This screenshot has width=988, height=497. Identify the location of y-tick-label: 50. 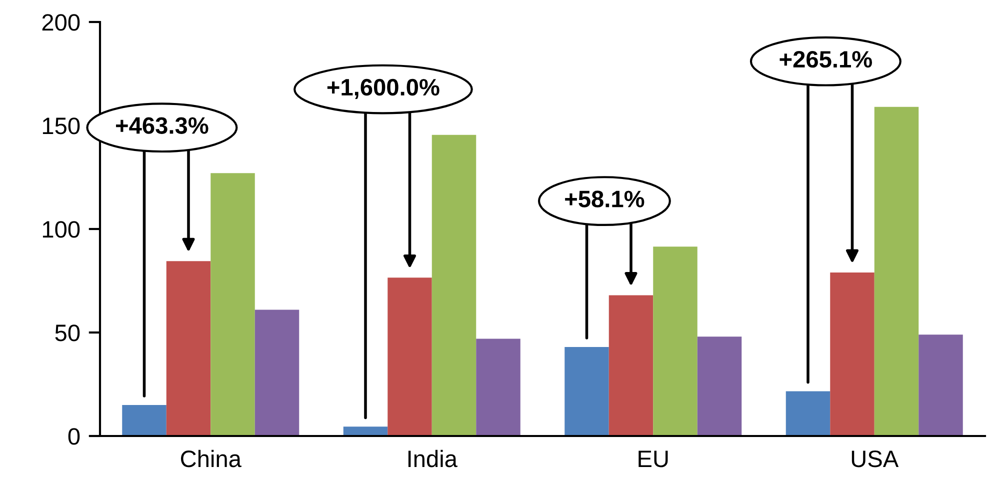
(67, 333).